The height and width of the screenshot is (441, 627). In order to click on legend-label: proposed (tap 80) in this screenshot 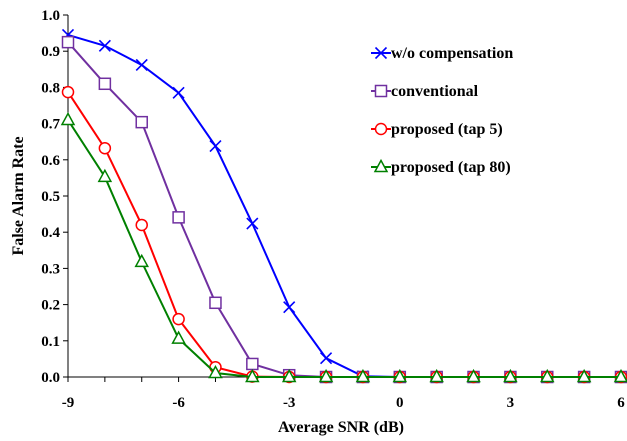, I will do `click(451, 167)`.